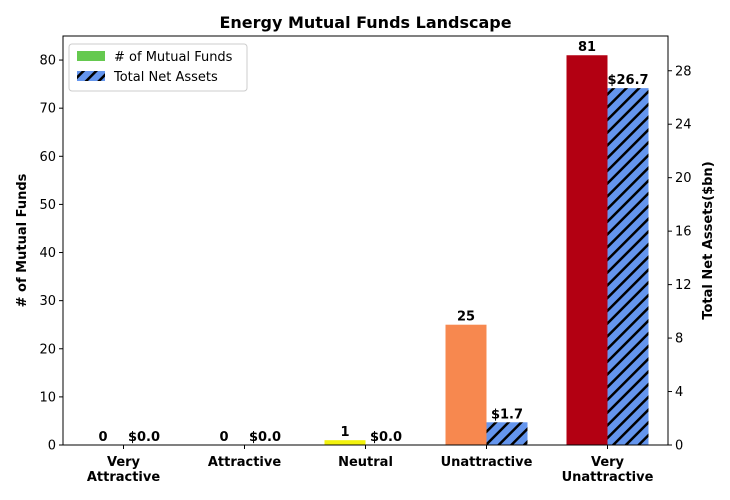 This screenshot has height=500, width=730. I want to click on y-axis-title-left: # of Mutual Funds, so click(22, 240).